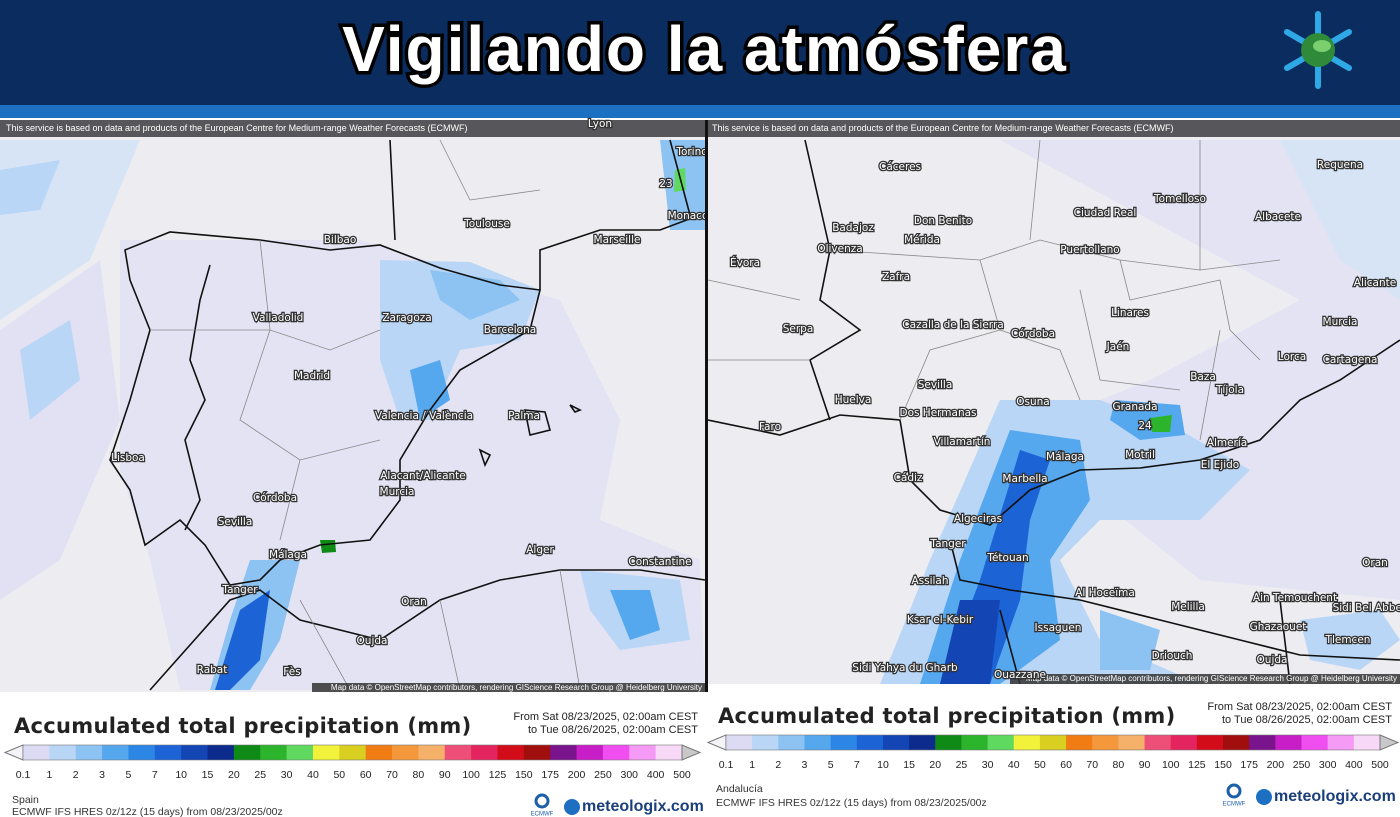 The image size is (1400, 817). Describe the element at coordinates (798, 329) in the screenshot. I see `place-label: Serpa` at that location.